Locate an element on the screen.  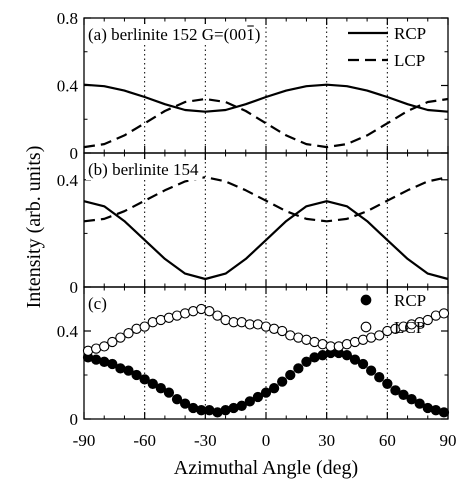
x-tick-label: -90 is located at coordinates (84, 440).